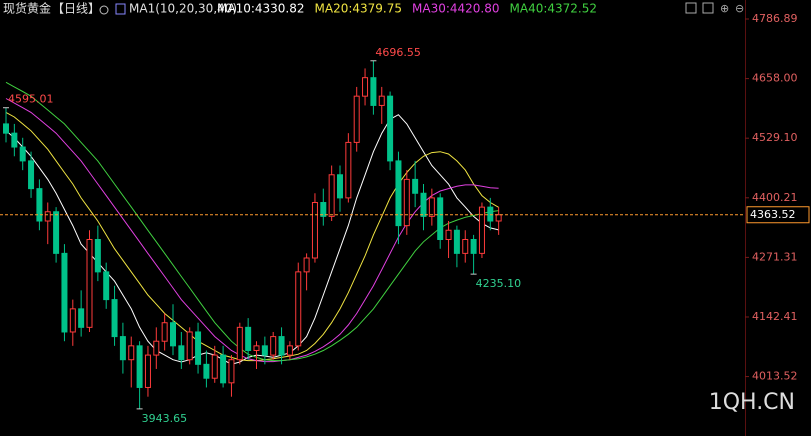 The image size is (811, 436). I want to click on y-tick-label: 4400.21, so click(775, 197).